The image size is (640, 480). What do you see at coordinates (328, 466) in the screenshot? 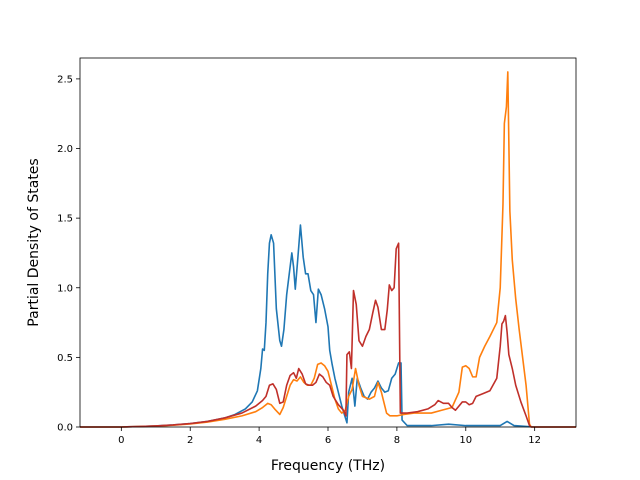
I see `x-axis-label: Frequency (THz)` at bounding box center [328, 466].